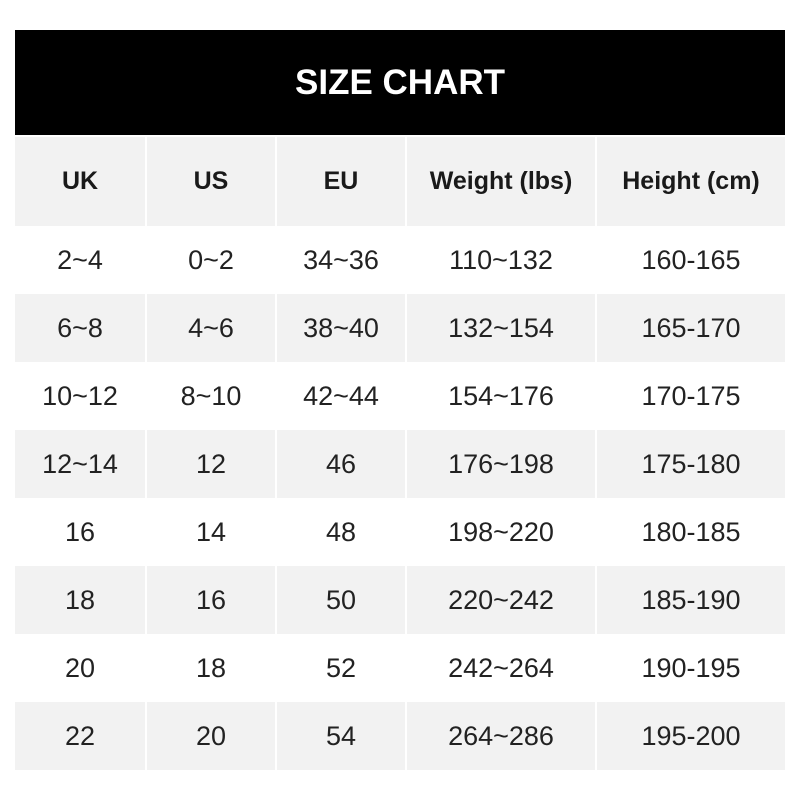 The image size is (800, 800). Describe the element at coordinates (211, 180) in the screenshot. I see `header-us: US` at that location.